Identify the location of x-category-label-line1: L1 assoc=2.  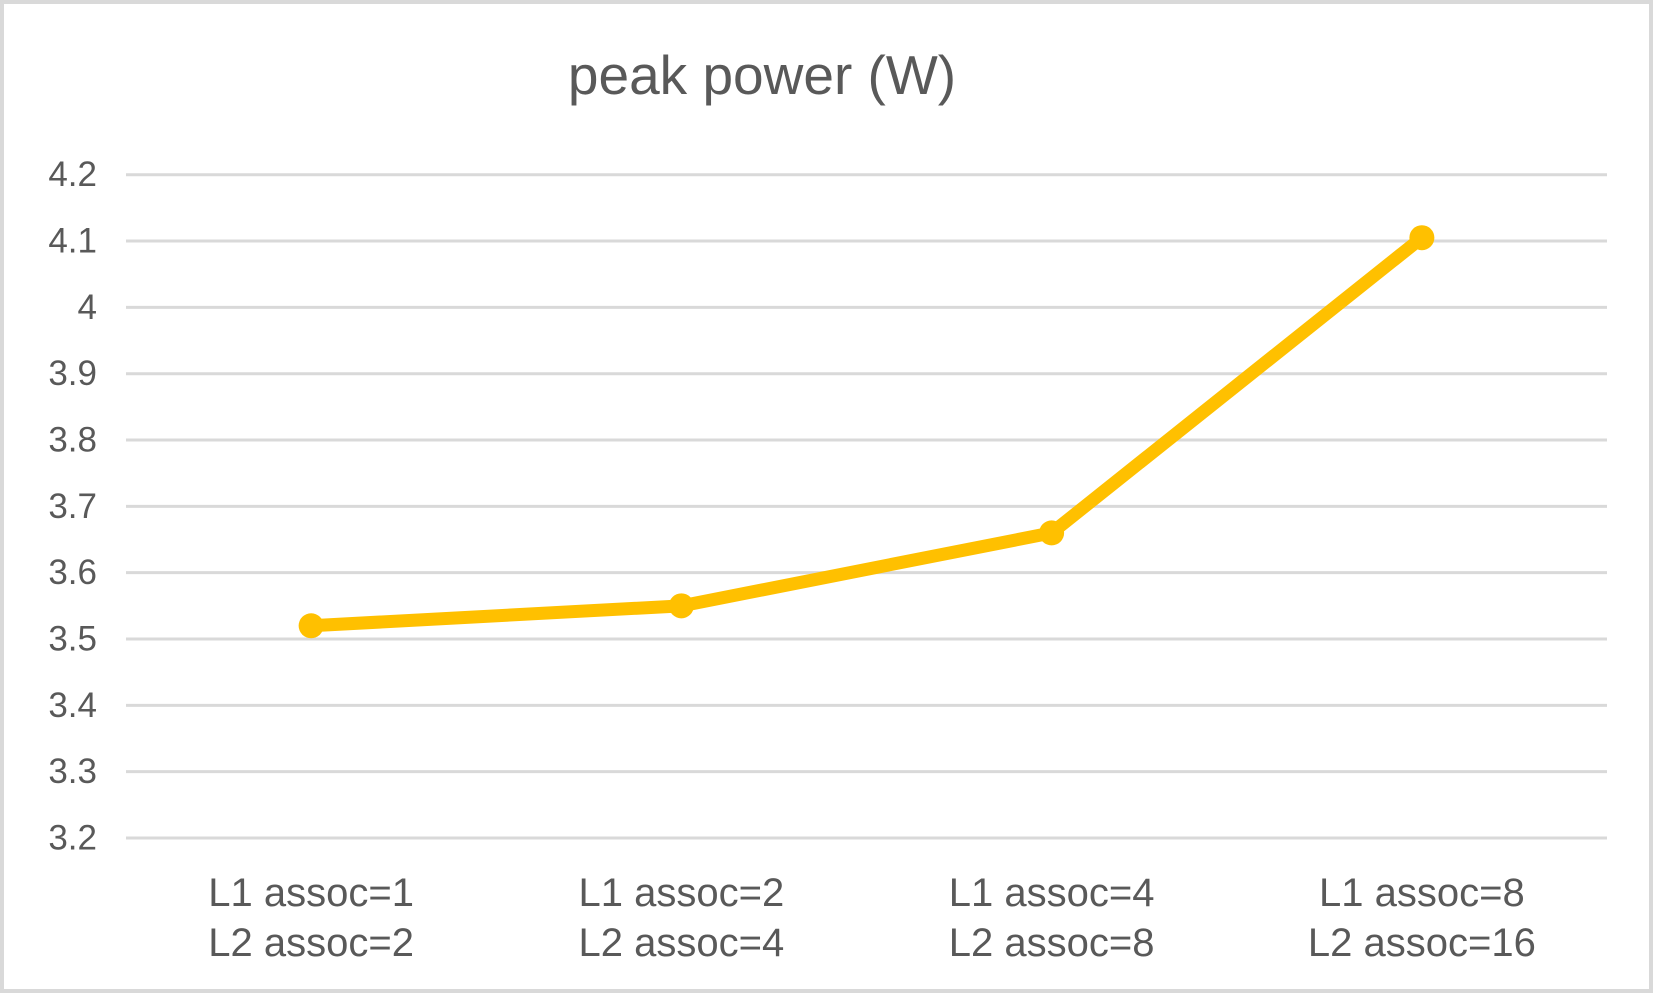
(682, 893).